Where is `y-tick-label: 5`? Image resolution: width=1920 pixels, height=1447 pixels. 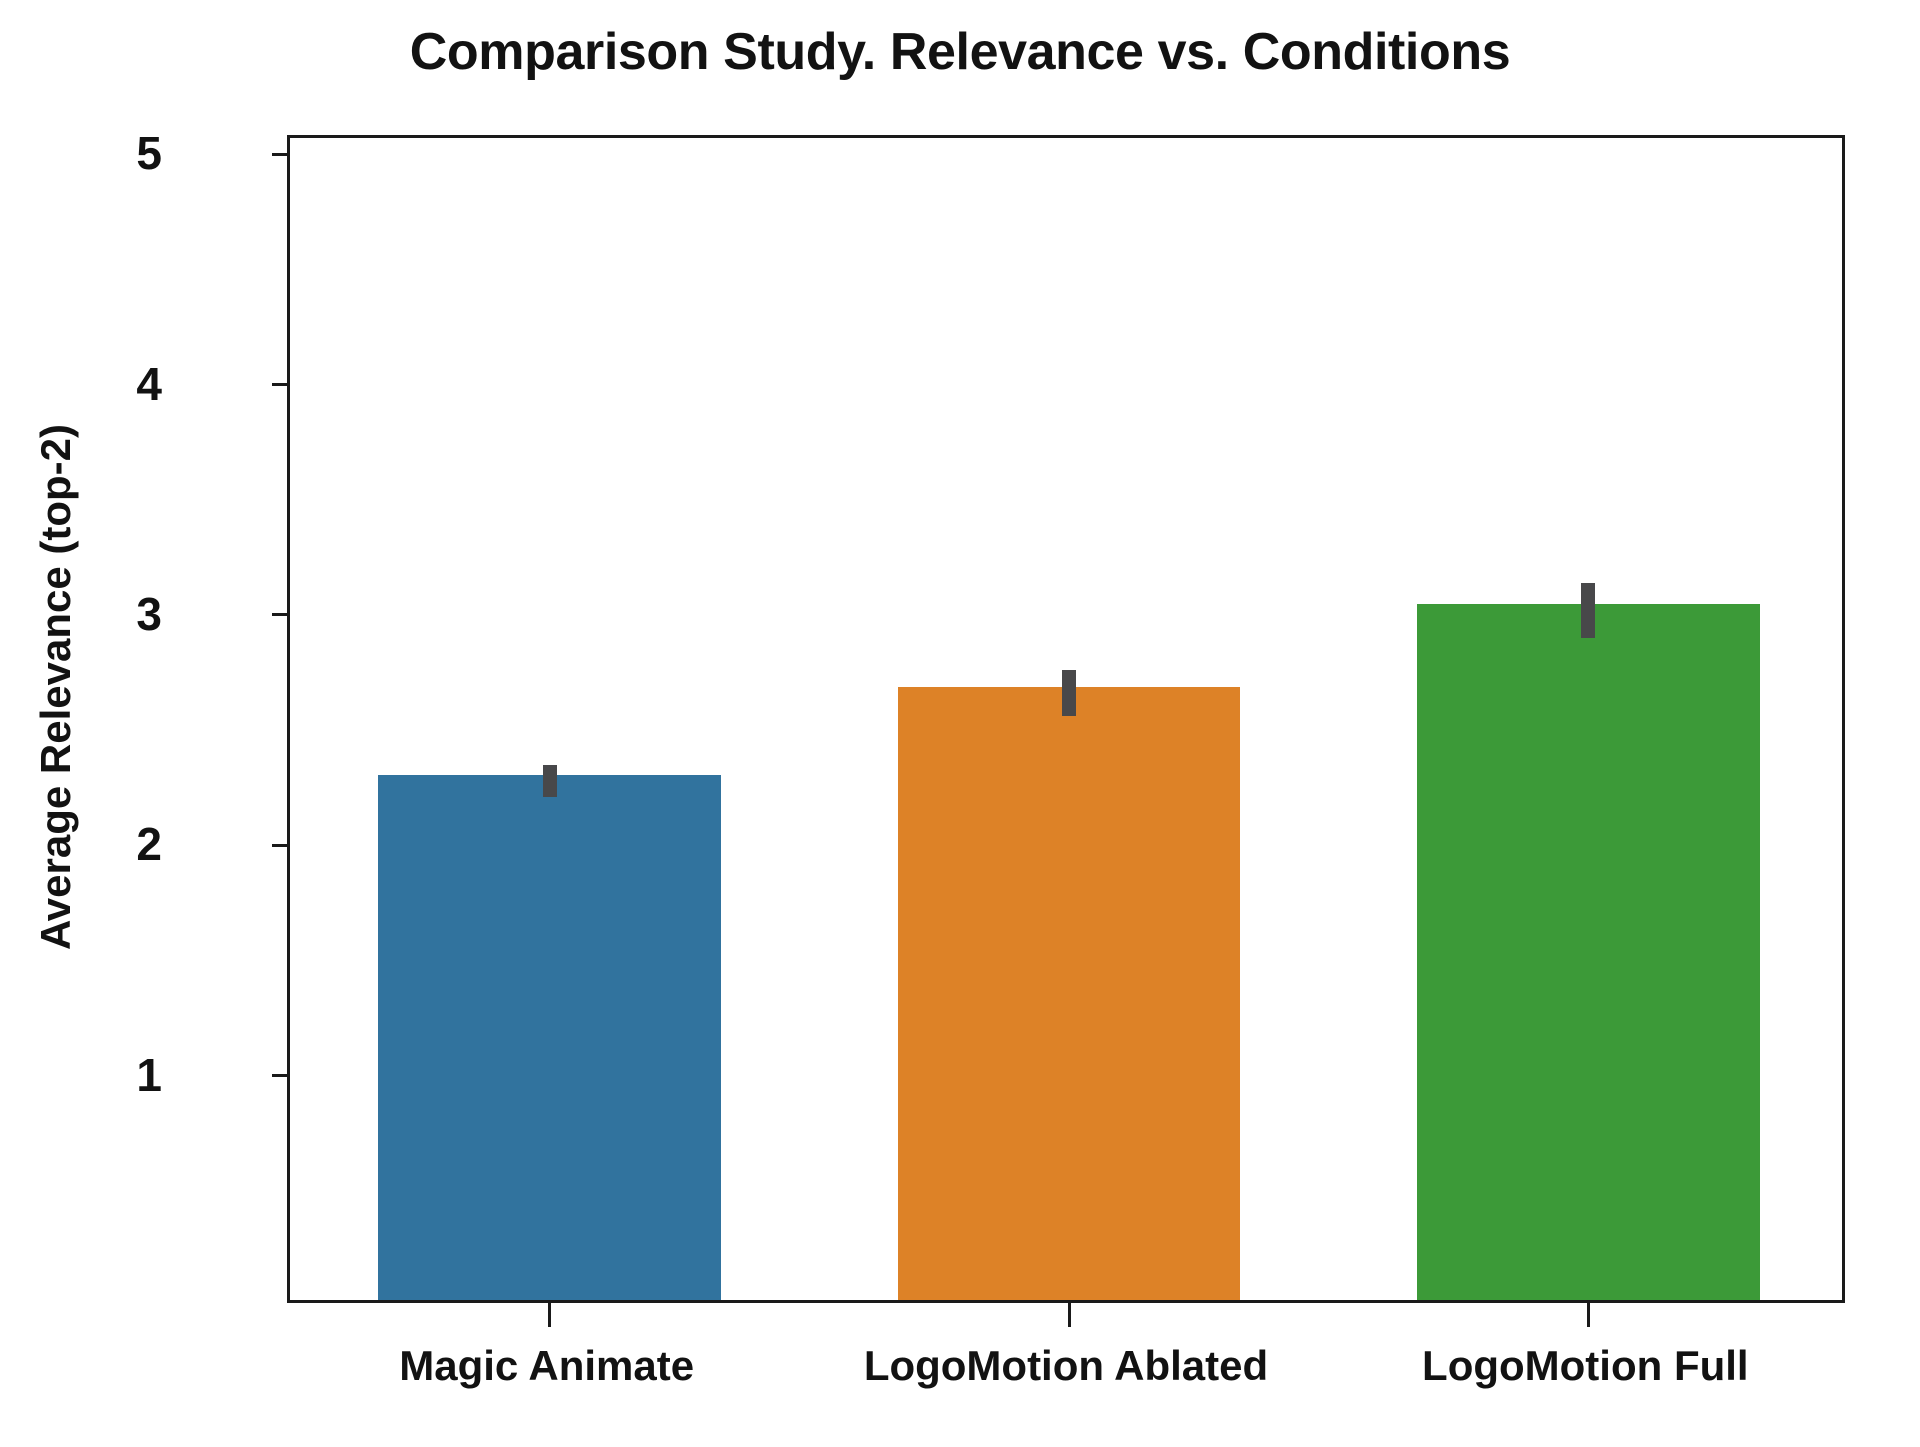
y-tick-label: 5 is located at coordinates (149, 153).